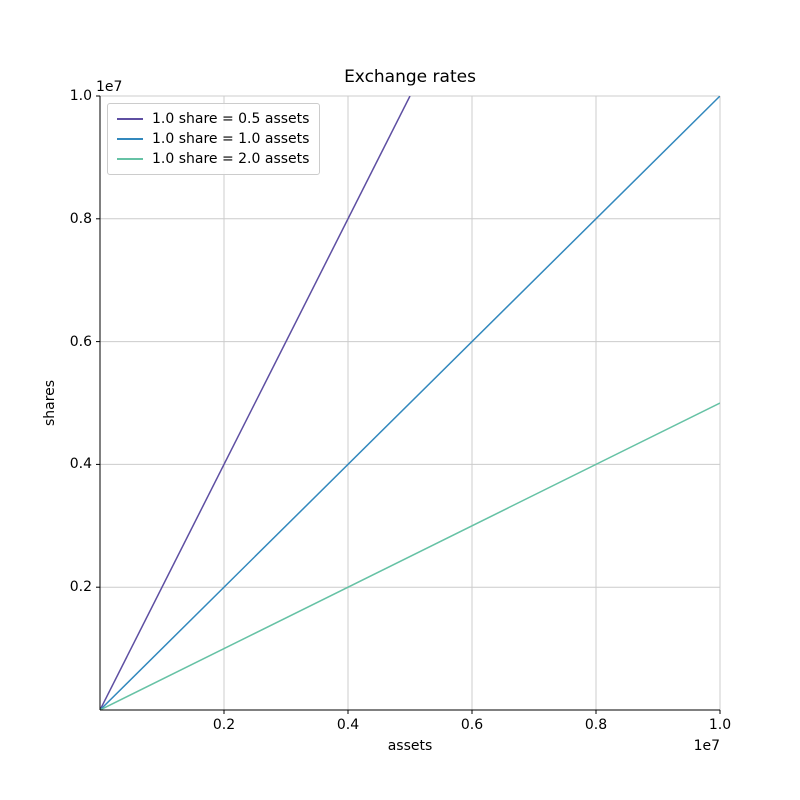  What do you see at coordinates (224, 725) in the screenshot?
I see `x-tick-label: 0.2` at bounding box center [224, 725].